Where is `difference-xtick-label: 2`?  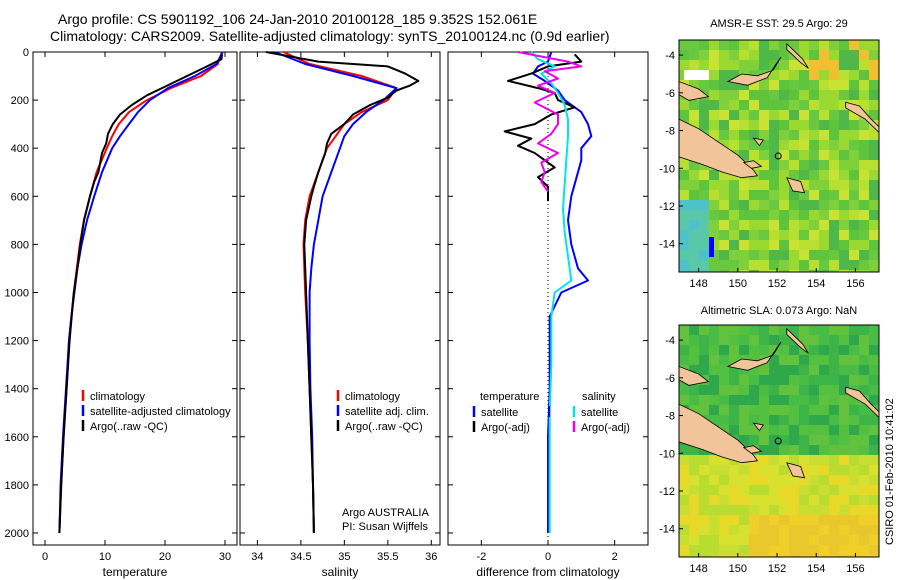 difference-xtick-label: 2 is located at coordinates (615, 557).